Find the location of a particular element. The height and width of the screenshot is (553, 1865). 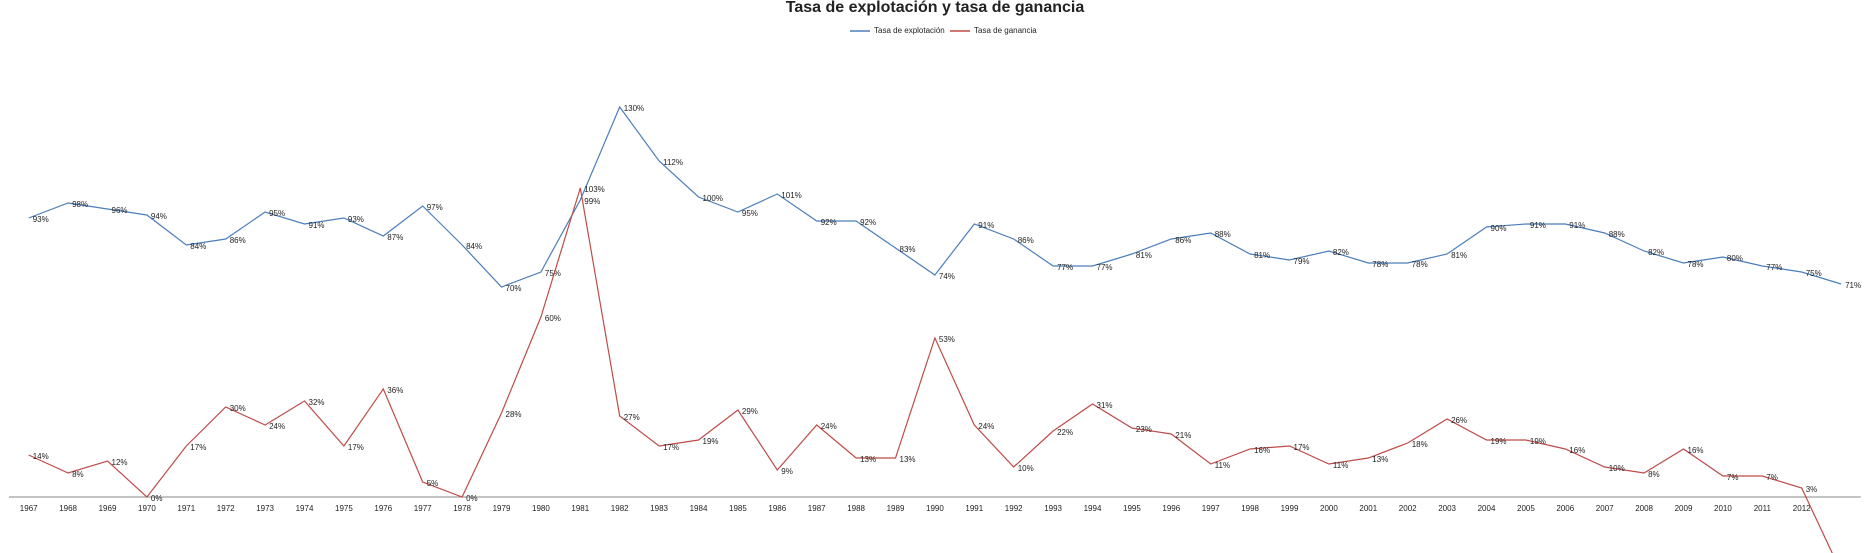

data-label: 26% is located at coordinates (1459, 420).